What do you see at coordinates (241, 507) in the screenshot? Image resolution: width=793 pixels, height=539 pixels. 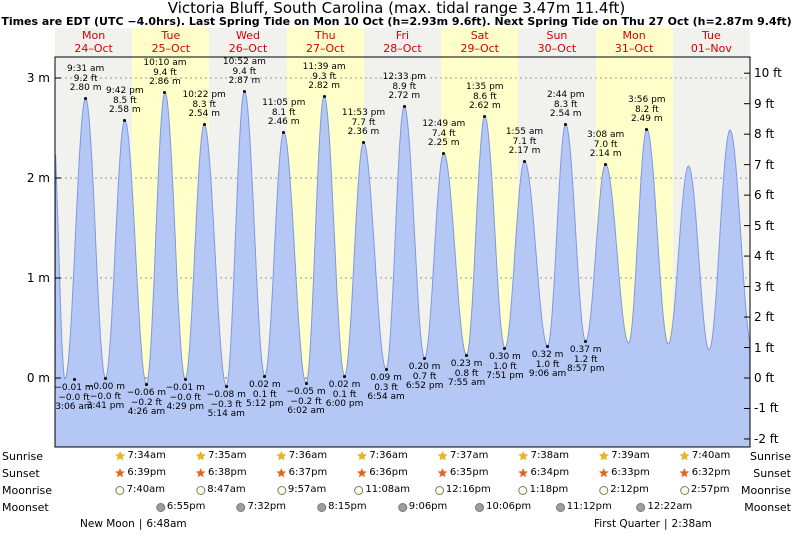 I see `moonset-icon` at bounding box center [241, 507].